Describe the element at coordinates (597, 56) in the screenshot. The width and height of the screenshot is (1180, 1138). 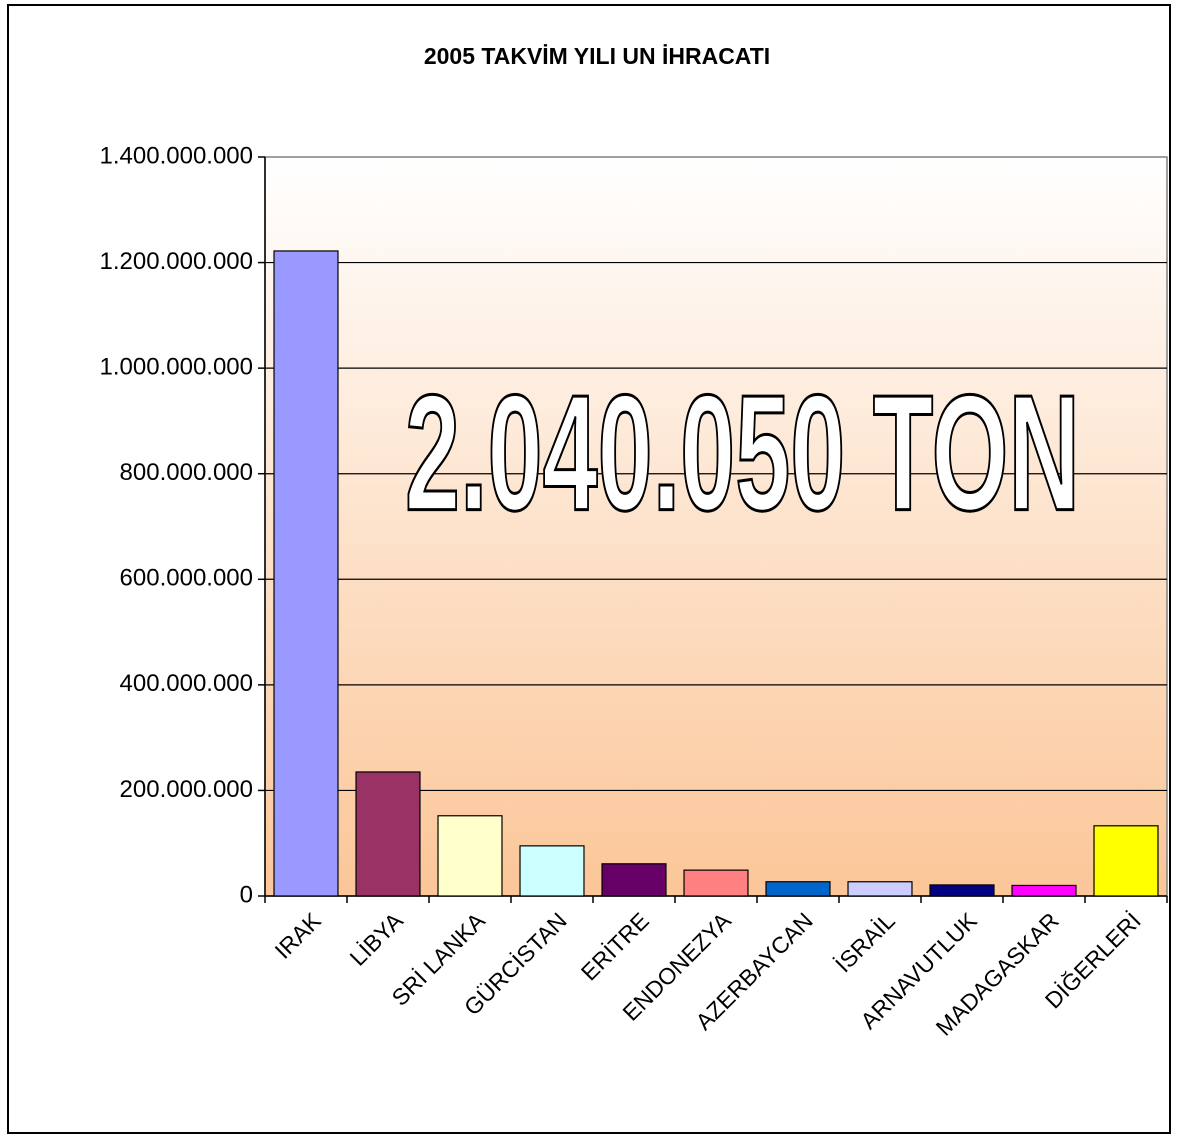
I see `chart-title: 2005 TAKVİM YILI UN İHRACATI` at that location.